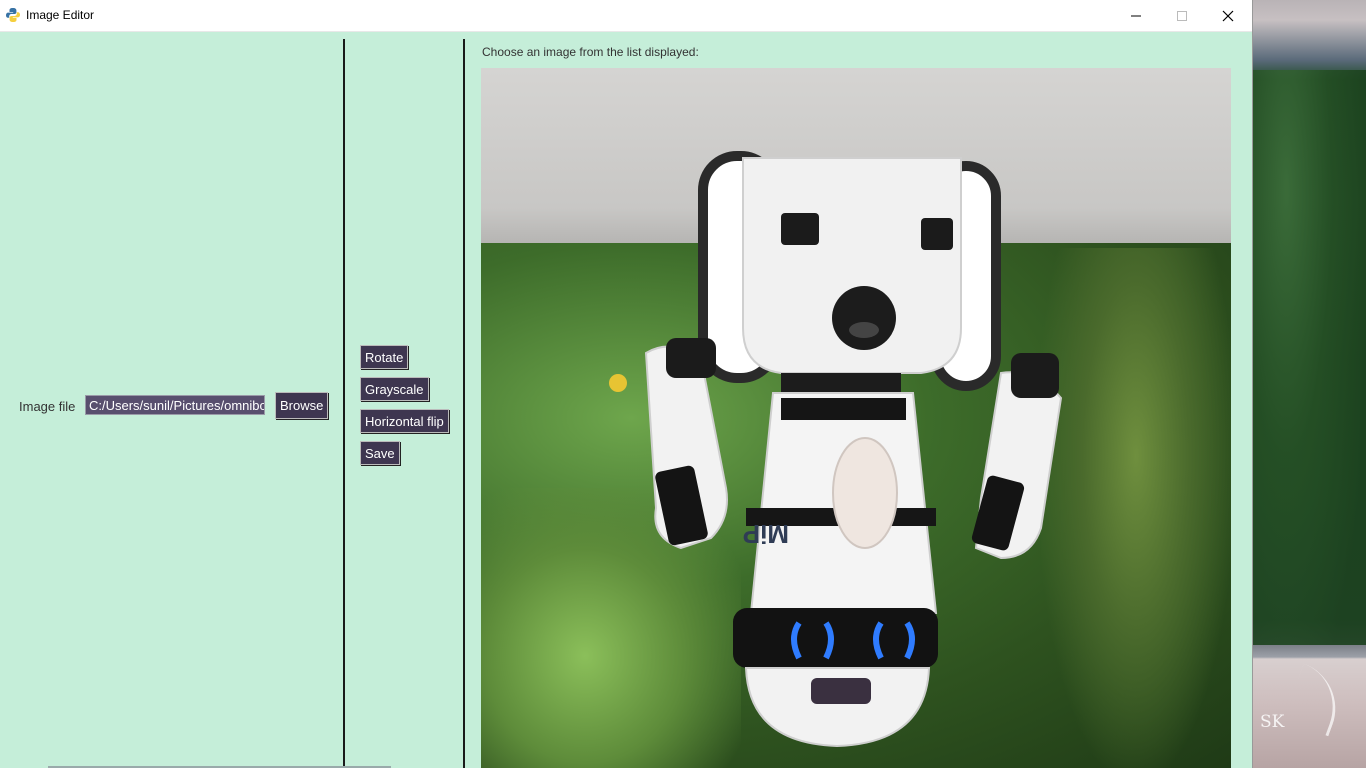 The height and width of the screenshot is (768, 1366). I want to click on minimize-icon, so click(1136, 15).